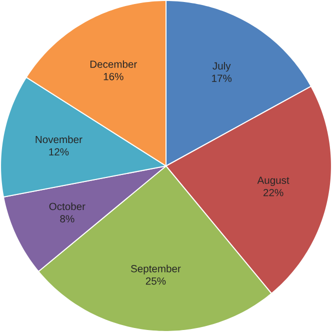 This screenshot has height=332, width=332. Describe the element at coordinates (59, 140) in the screenshot. I see `slice-label: November` at that location.